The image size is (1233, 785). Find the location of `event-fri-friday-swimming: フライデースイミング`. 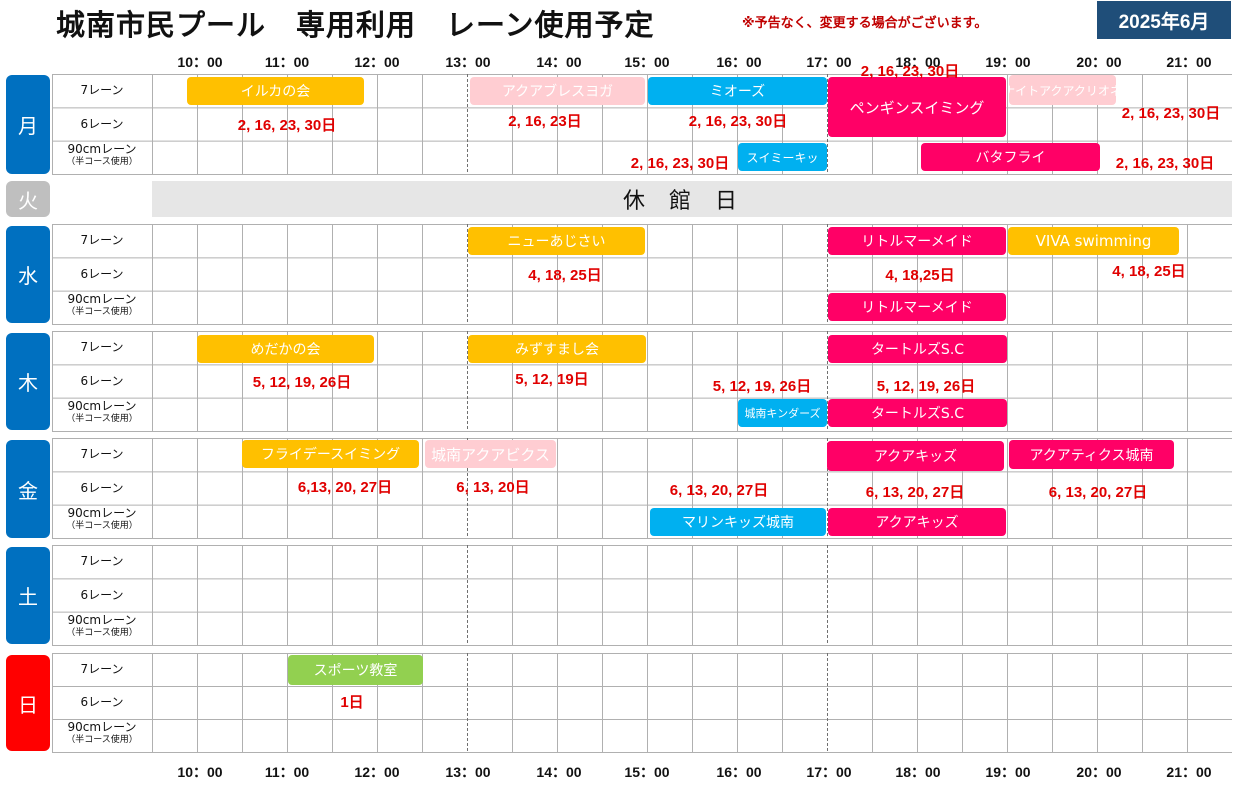

event-fri-friday-swimming: フライデースイミング is located at coordinates (330, 454).